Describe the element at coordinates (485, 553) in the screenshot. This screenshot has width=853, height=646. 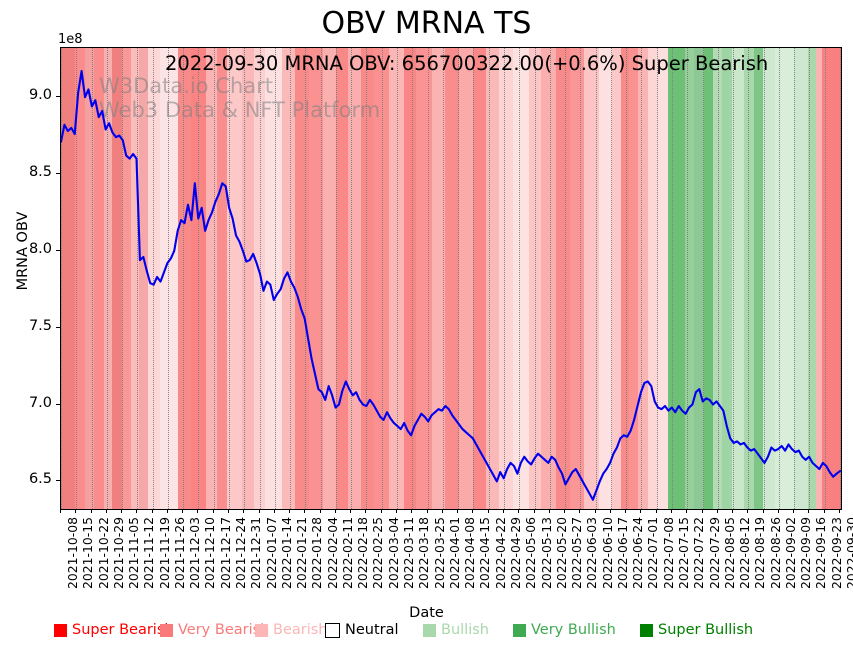
I see `x-tick-label: 2022-04-15` at that location.